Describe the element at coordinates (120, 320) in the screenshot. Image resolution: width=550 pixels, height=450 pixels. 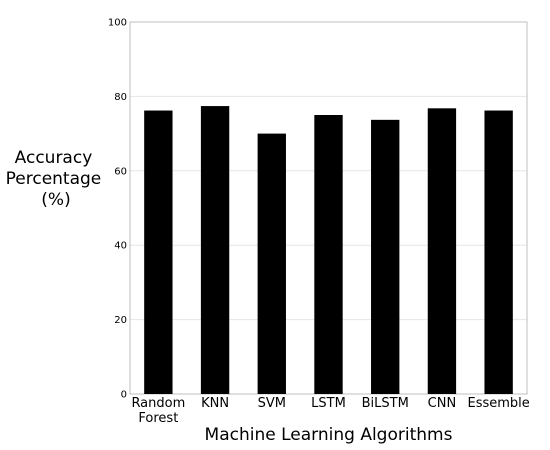
I see `y-tick-label: 20` at that location.